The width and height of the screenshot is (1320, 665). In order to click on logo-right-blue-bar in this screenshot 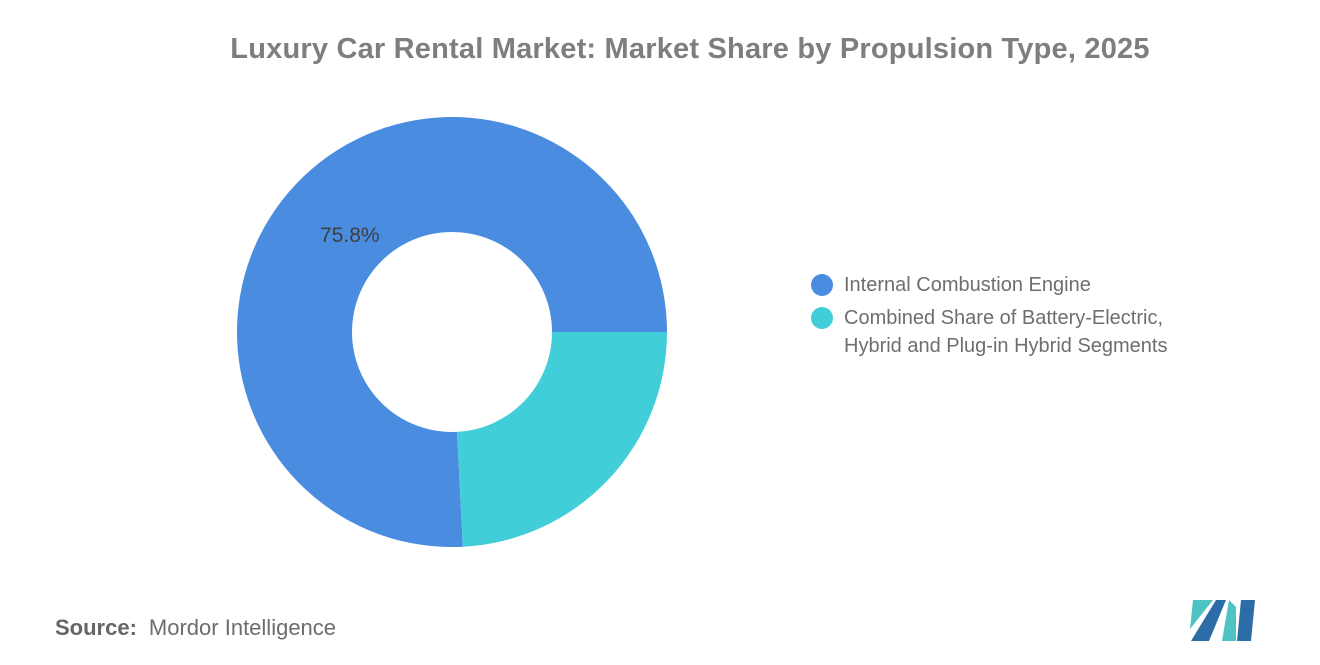, I will do `click(1246, 620)`.